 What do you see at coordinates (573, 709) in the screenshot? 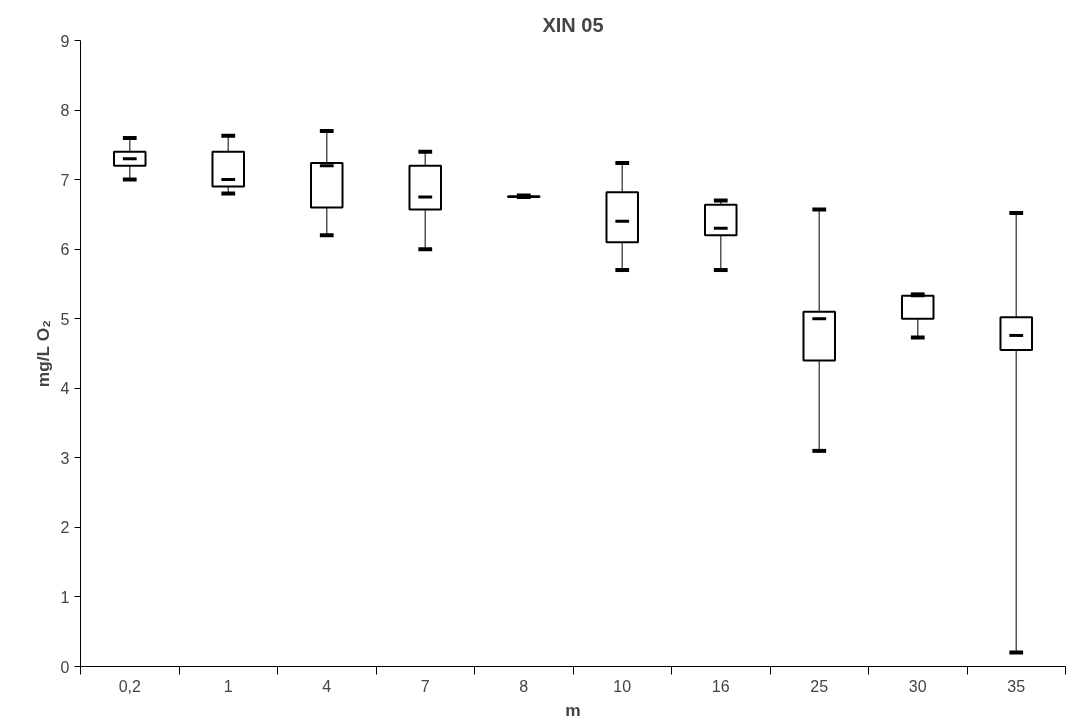
I see `x-axis-title: m` at bounding box center [573, 709].